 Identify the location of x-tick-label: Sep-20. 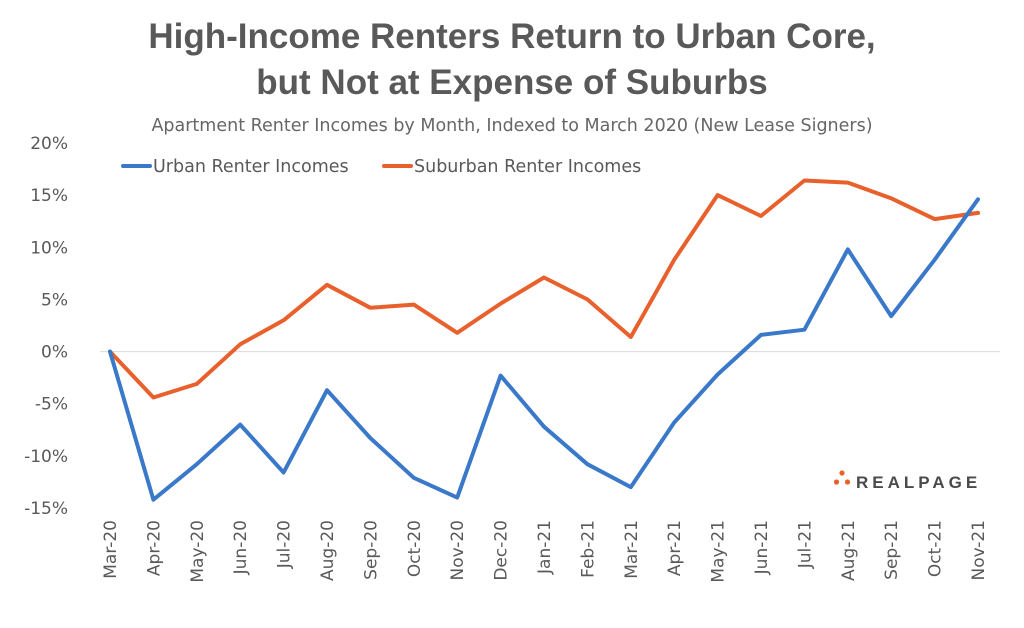
(371, 550).